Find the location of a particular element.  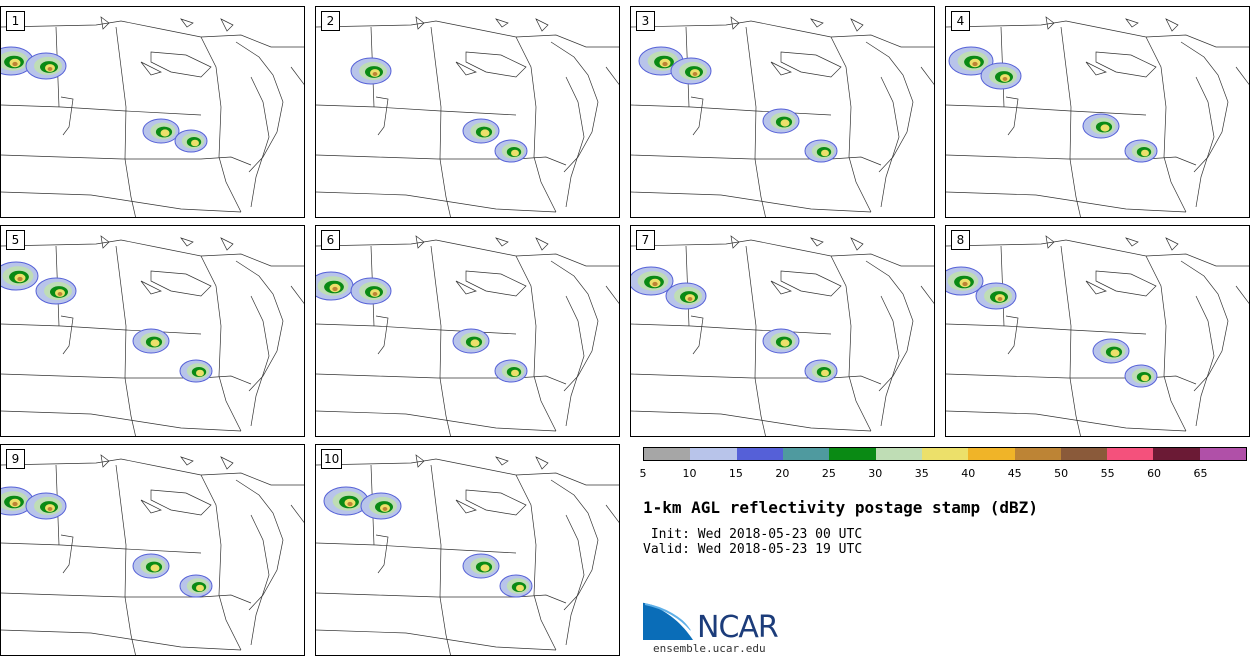

map-panel-3: 3 is located at coordinates (782, 112).